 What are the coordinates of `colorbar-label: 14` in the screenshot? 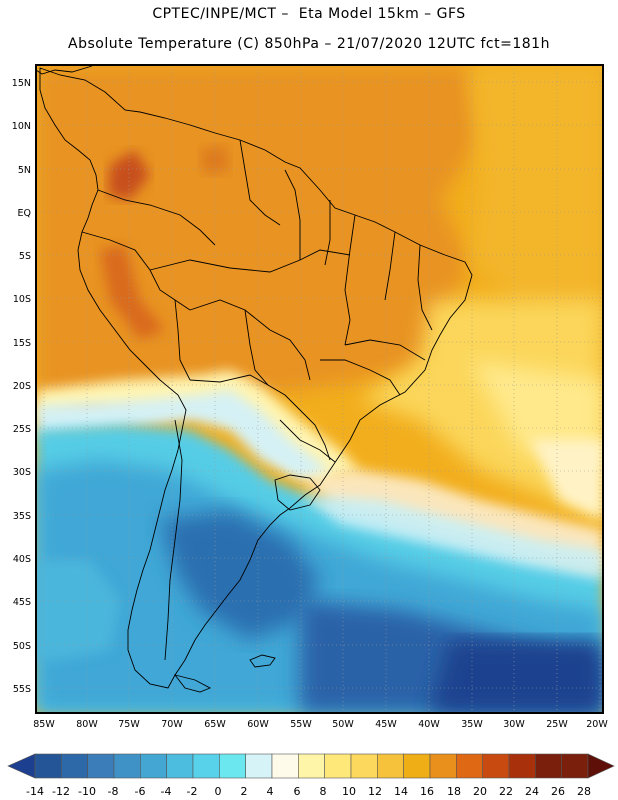 It's located at (401, 791).